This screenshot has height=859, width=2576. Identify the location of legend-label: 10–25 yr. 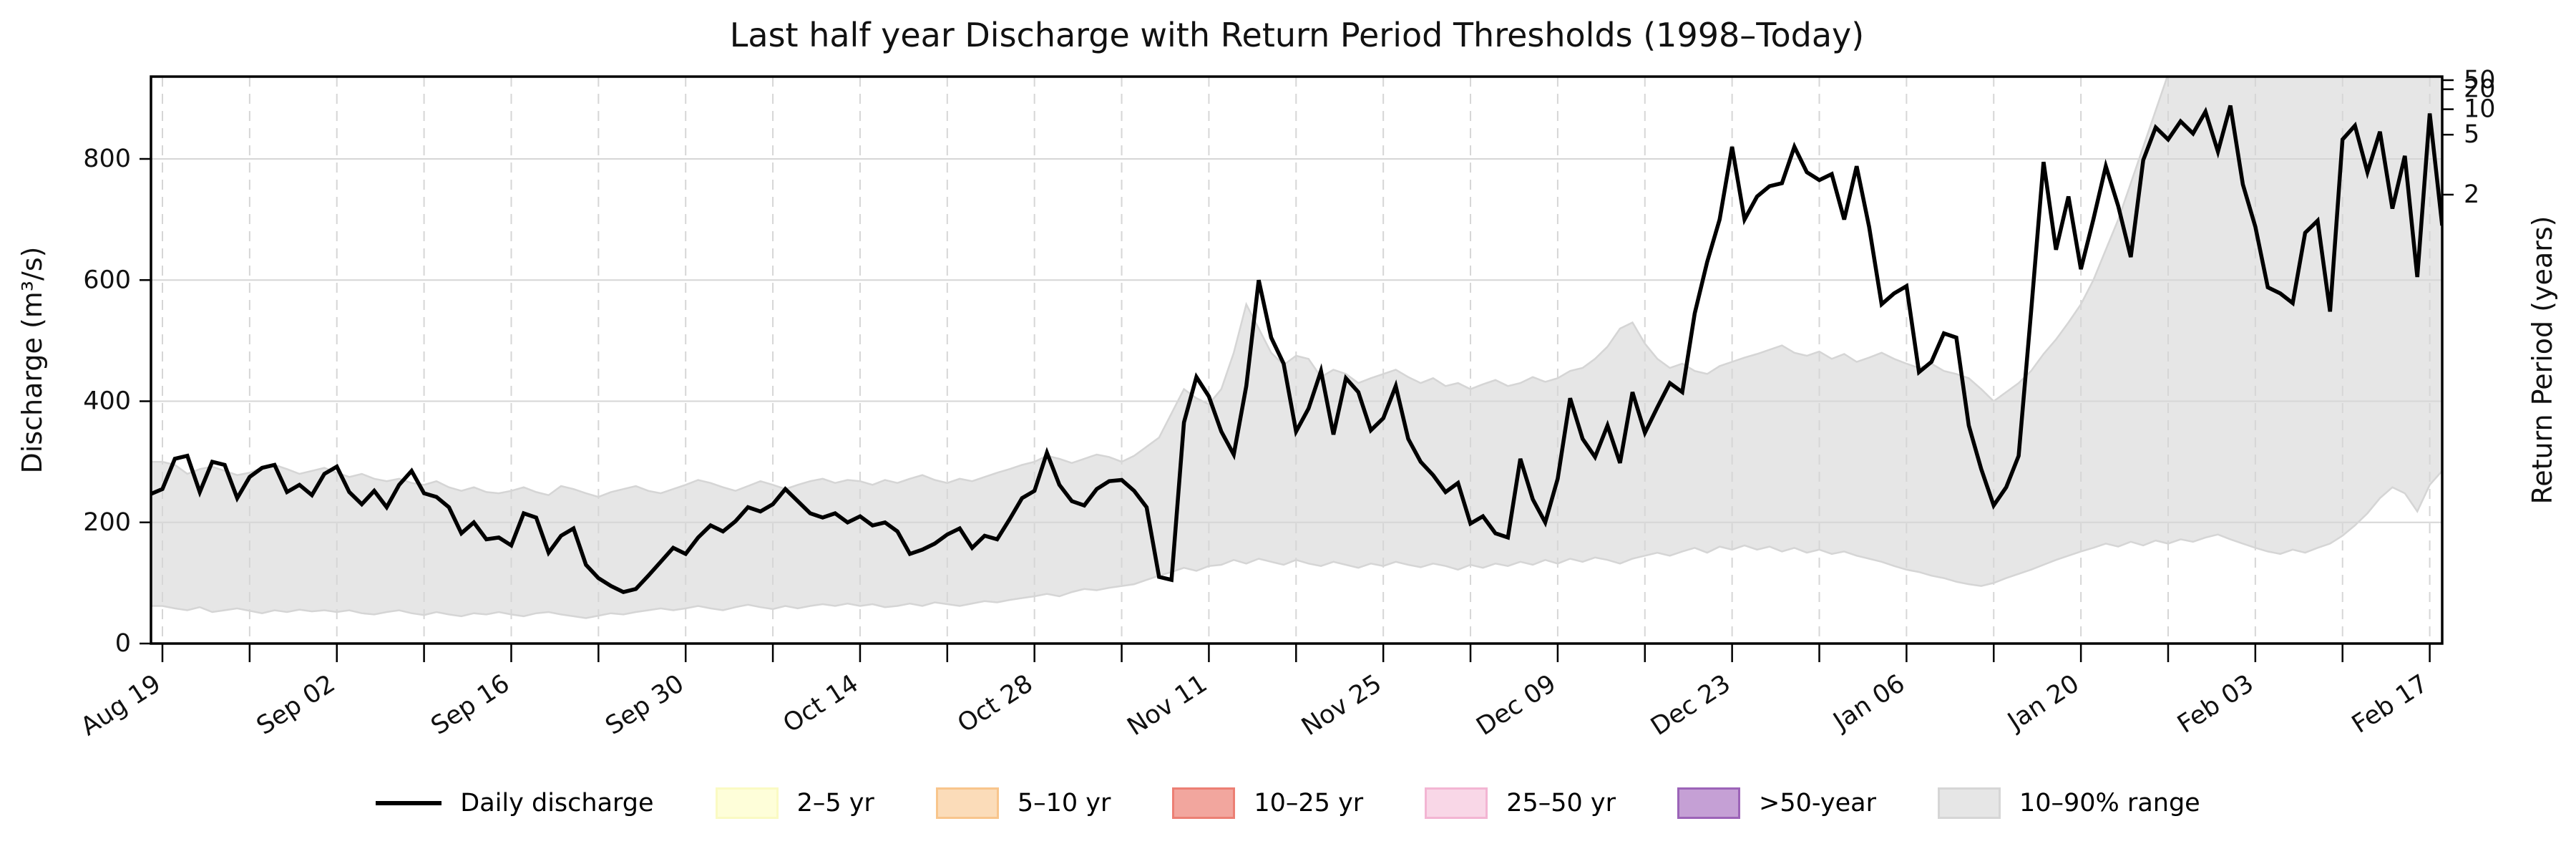
(1309, 803).